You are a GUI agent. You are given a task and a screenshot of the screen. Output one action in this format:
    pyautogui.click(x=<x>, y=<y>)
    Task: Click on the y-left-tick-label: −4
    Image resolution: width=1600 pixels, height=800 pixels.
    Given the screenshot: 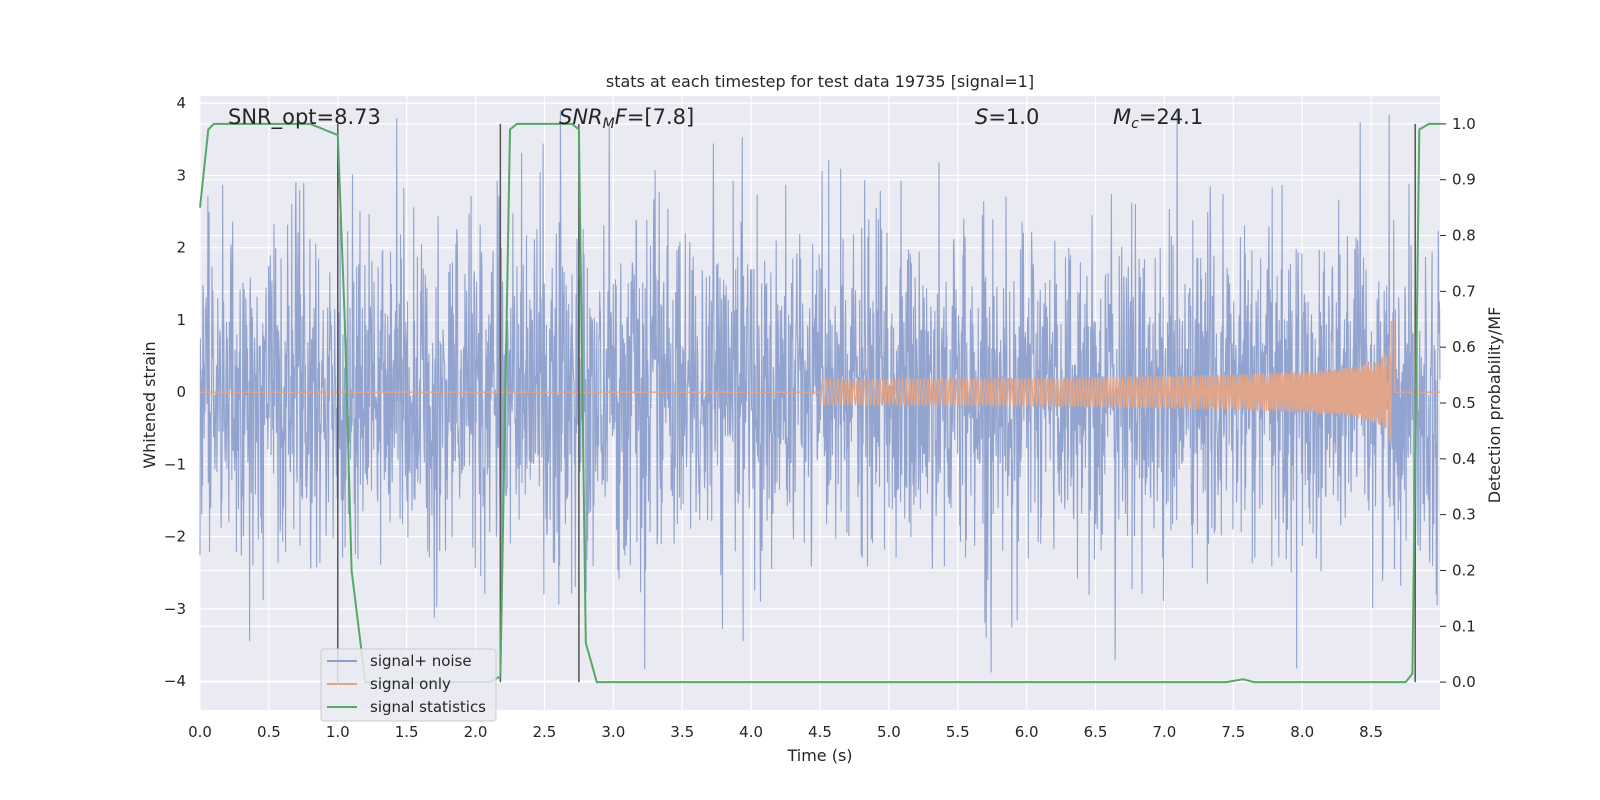 What is the action you would take?
    pyautogui.click(x=175, y=681)
    